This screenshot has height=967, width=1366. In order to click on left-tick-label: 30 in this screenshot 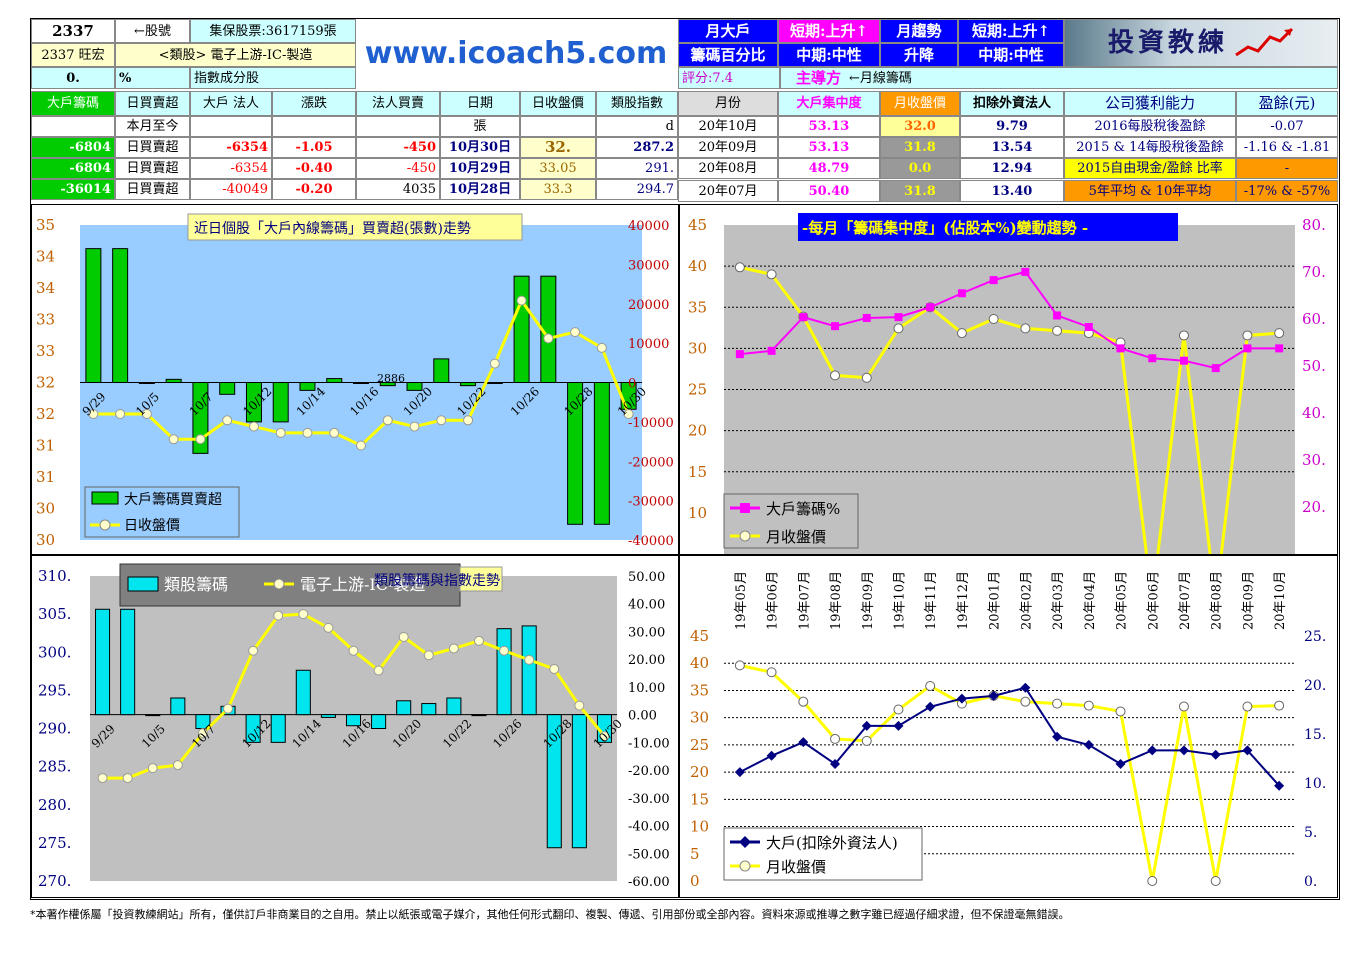, I will do `click(699, 718)`.